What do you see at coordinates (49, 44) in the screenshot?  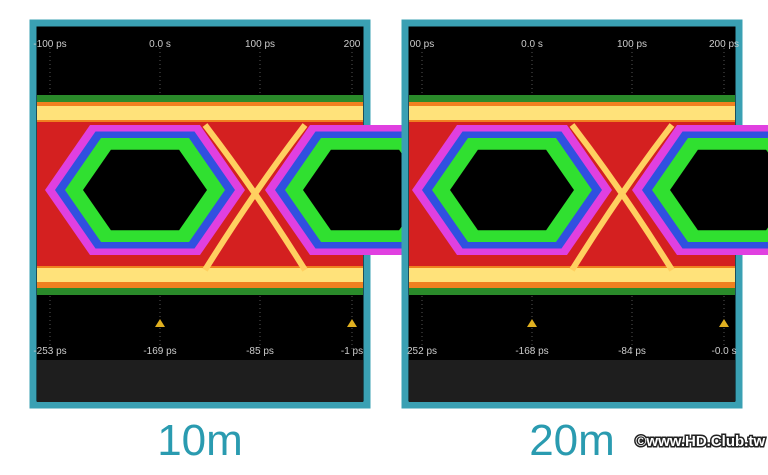 I see `top-axis-label: -100 ps` at bounding box center [49, 44].